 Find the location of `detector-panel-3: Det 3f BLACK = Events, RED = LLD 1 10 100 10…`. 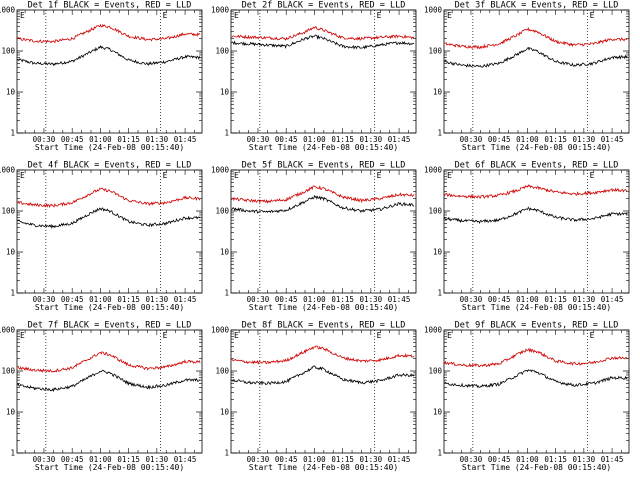

detector-panel-3: Det 3f BLACK = Events, RED = LLD 1 10 100 10… is located at coordinates (527, 76).